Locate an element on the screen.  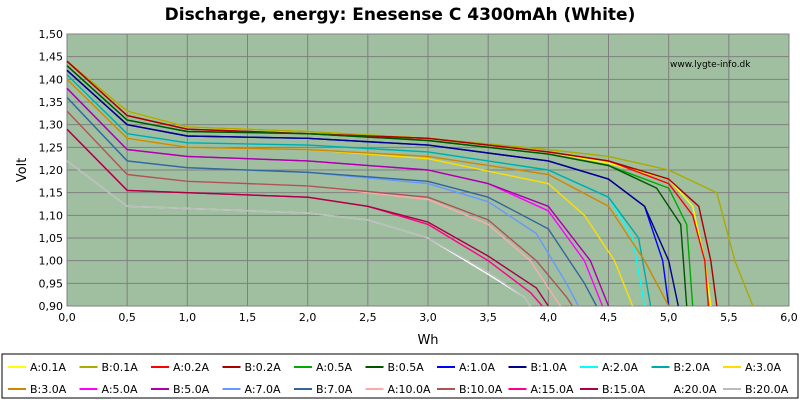
legend-item: A:5.0A is located at coordinates (109, 389).